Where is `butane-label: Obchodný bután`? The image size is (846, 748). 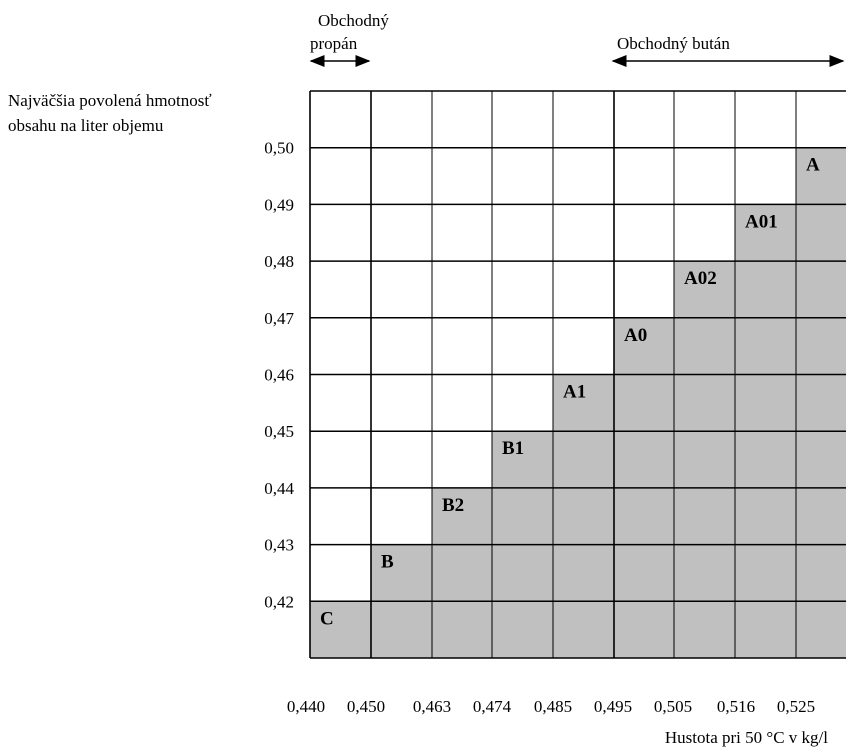
butane-label: Obchodný bután is located at coordinates (673, 43).